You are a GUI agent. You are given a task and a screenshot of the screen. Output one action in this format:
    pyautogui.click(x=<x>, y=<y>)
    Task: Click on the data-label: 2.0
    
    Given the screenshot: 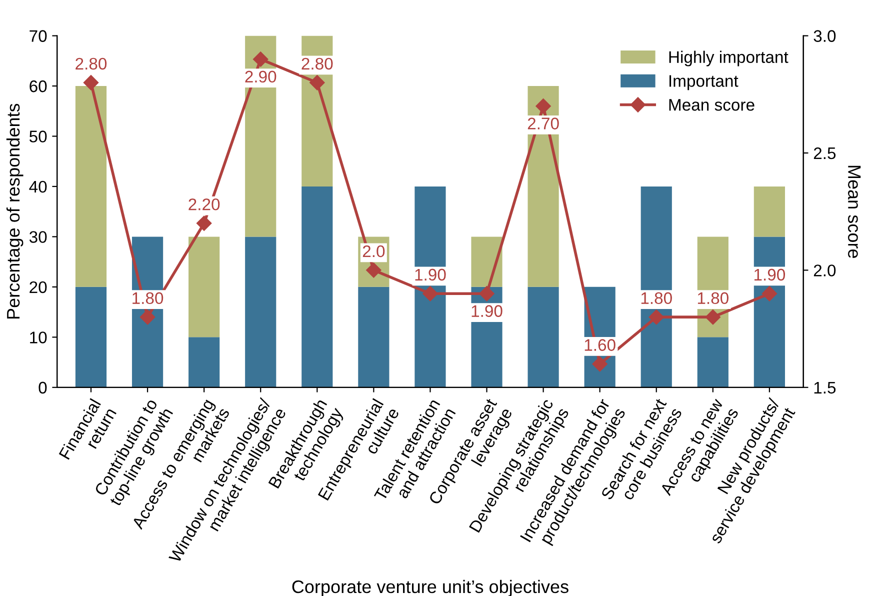 What is the action you would take?
    pyautogui.click(x=373, y=251)
    